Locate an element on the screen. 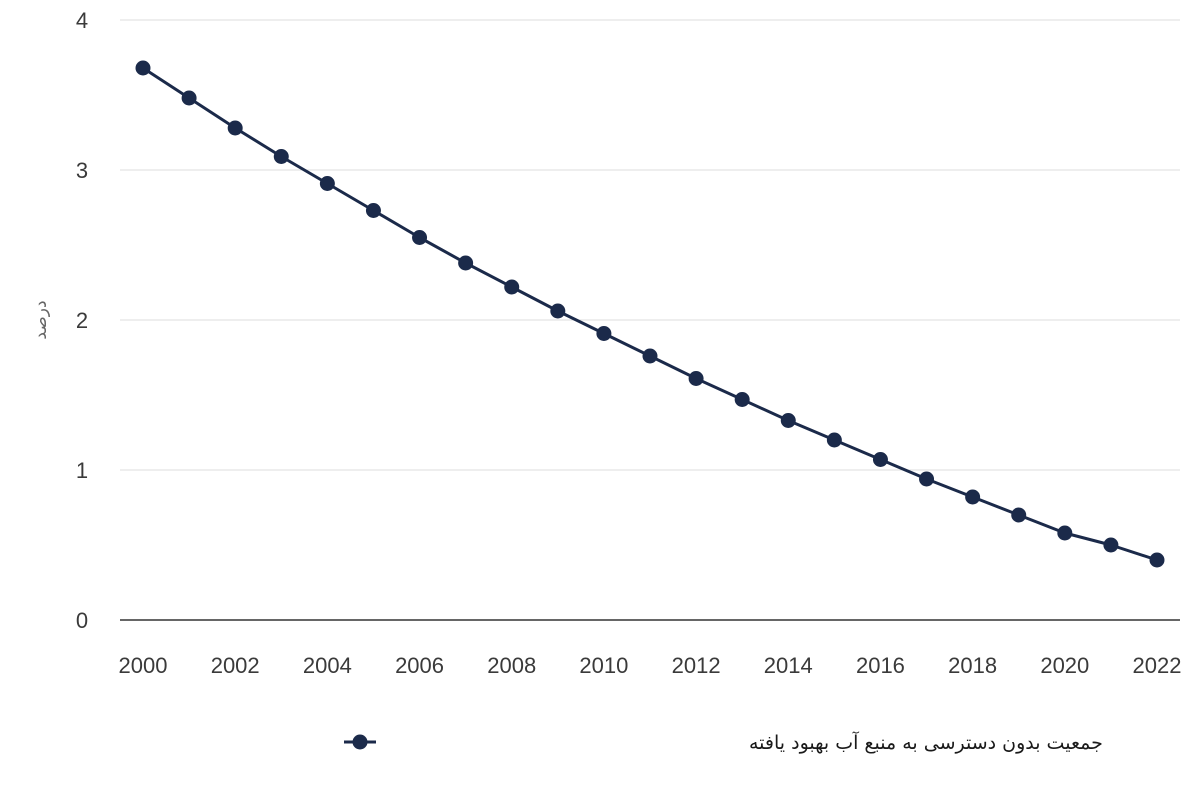  y-tick-label: 2 is located at coordinates (82, 320).